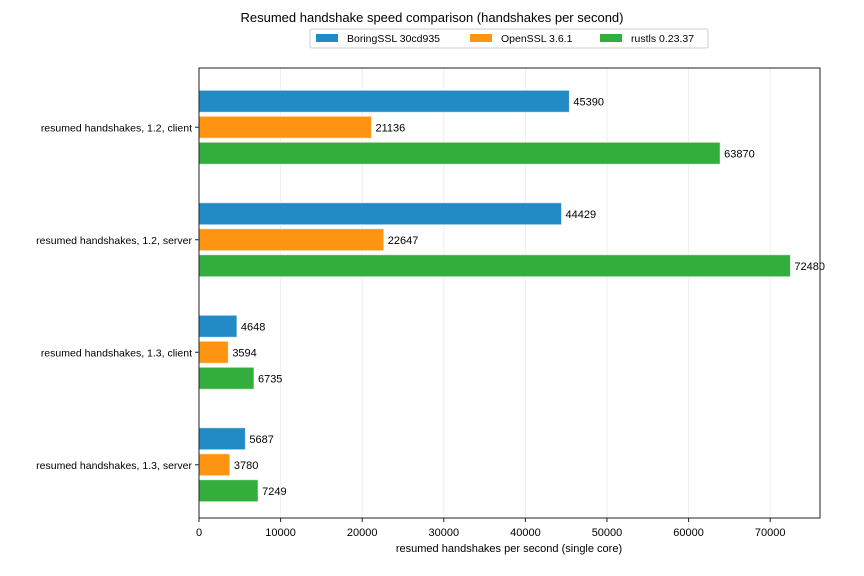 The image size is (864, 576). Describe the element at coordinates (116, 128) in the screenshot. I see `y-tick-label: resumed handshakes, 1.2, client` at that location.